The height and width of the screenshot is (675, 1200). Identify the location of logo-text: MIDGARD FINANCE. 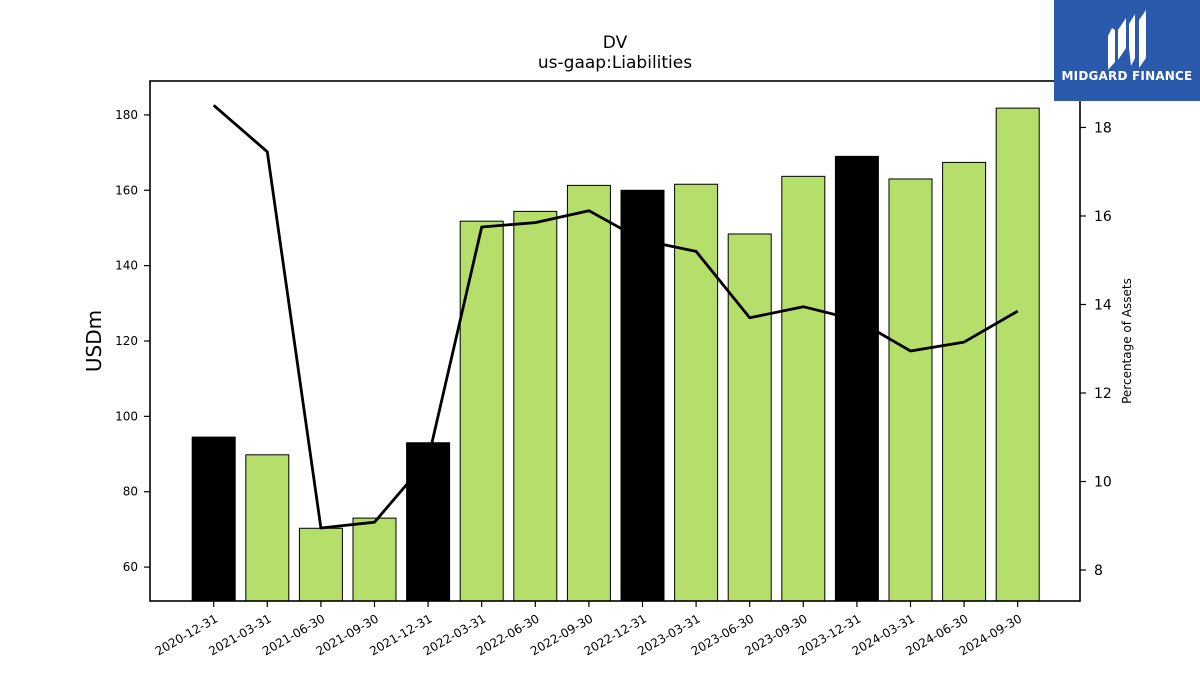
(1127, 76).